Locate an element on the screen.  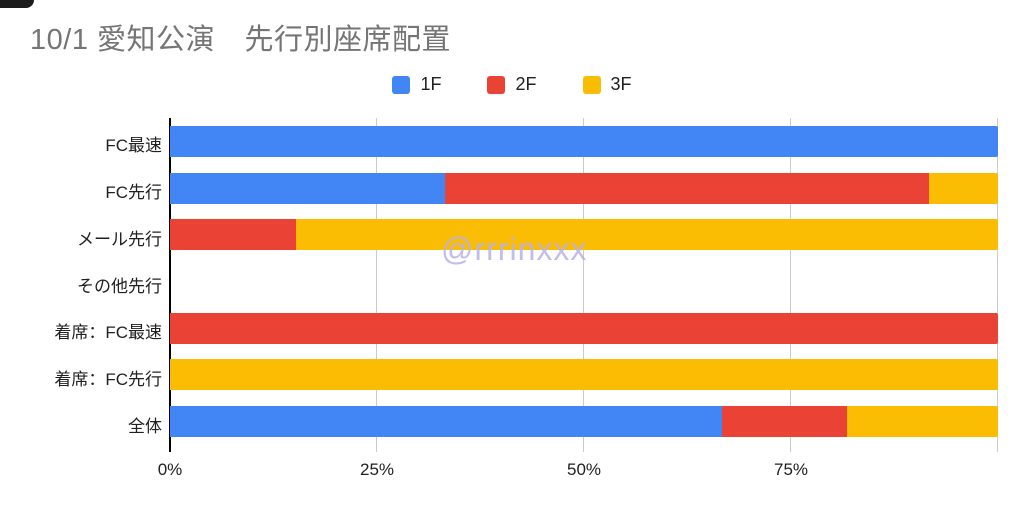
category-label-FC先行: FC先行 is located at coordinates (133, 193).